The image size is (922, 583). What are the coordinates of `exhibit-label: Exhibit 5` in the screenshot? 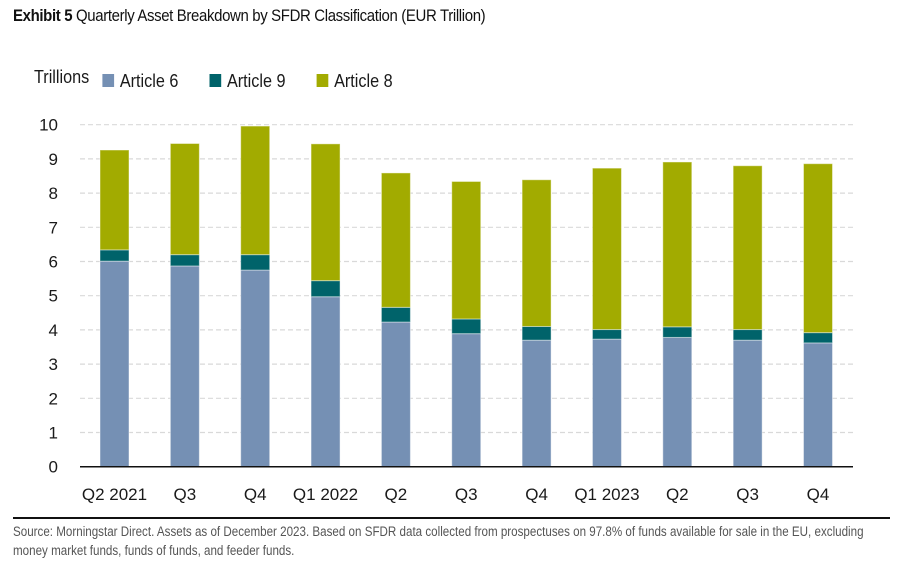 It's located at (43, 15).